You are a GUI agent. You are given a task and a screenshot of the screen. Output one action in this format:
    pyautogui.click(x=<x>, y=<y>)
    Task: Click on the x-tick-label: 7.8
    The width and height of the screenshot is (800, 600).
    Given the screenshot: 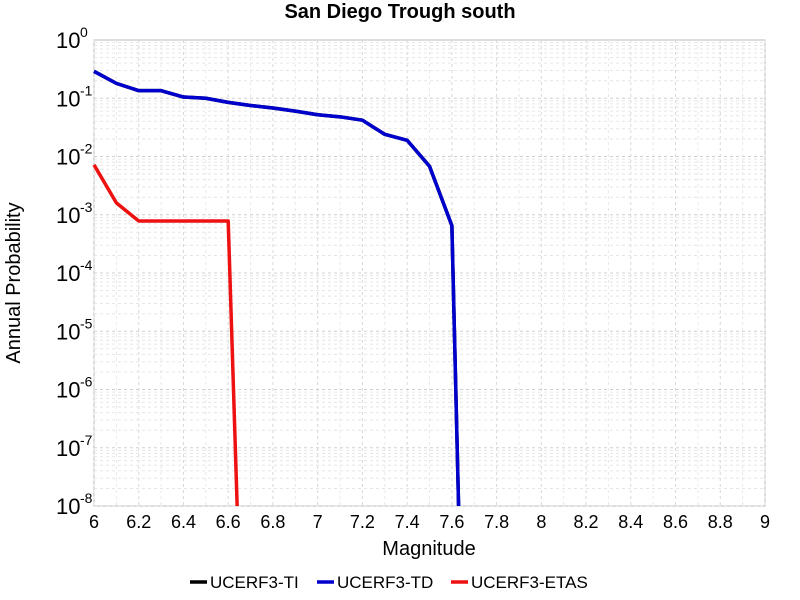 What is the action you would take?
    pyautogui.click(x=496, y=522)
    